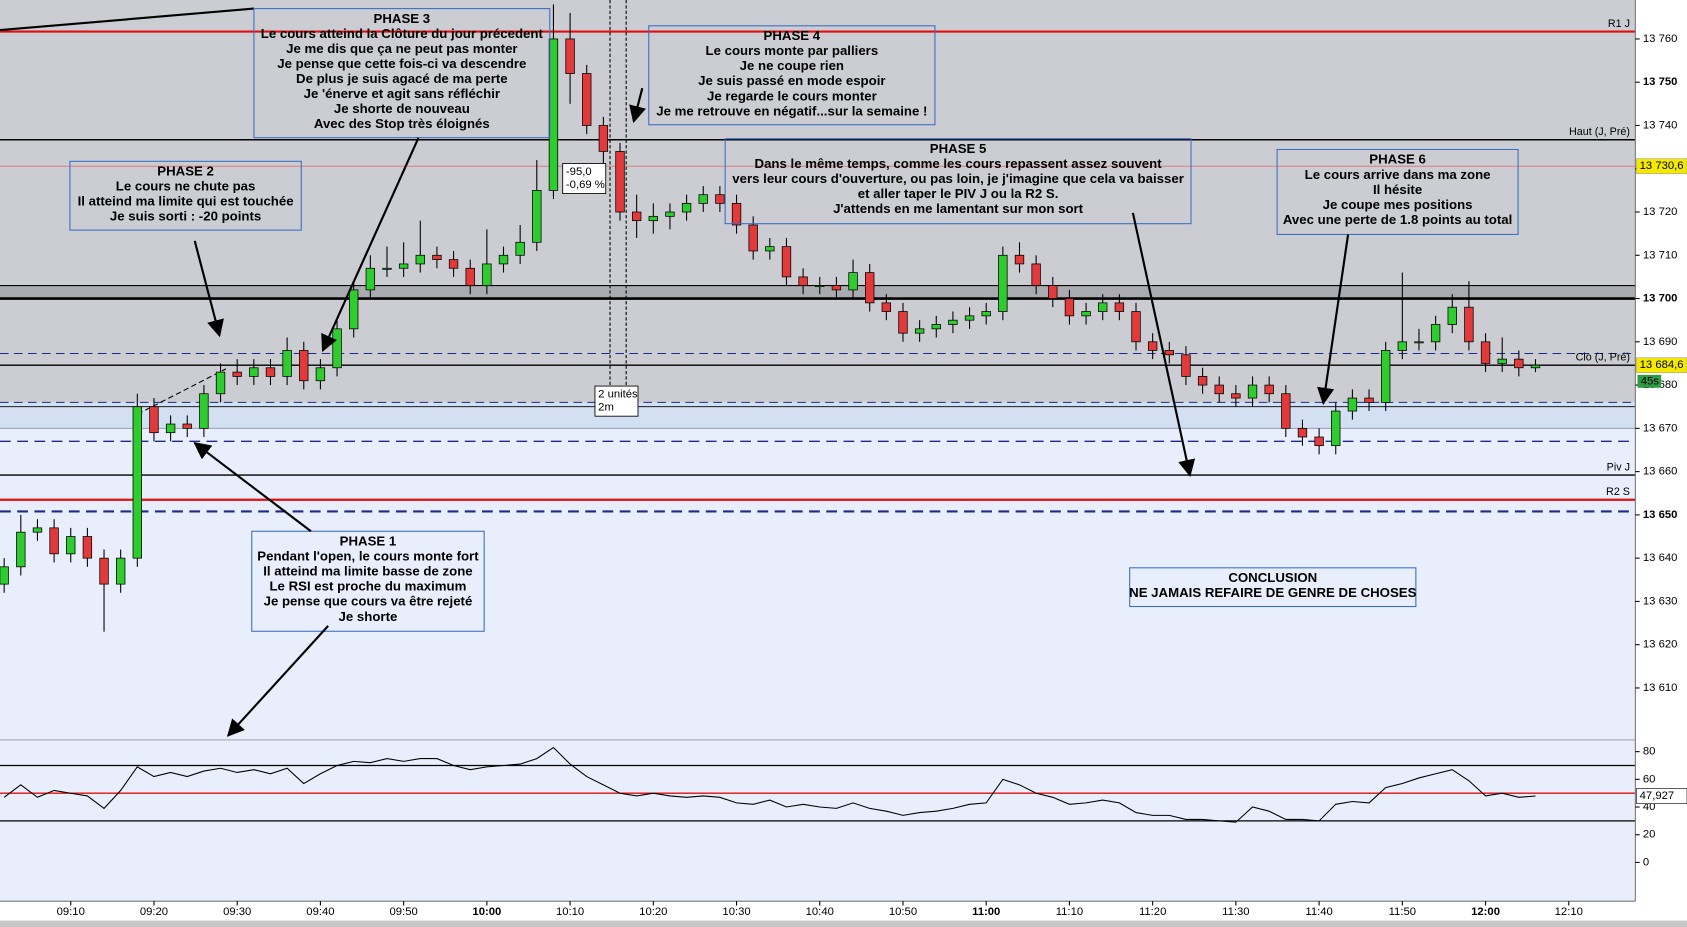  I want to click on annotation-line: Je pense que cours va être rejeté, so click(368, 601).